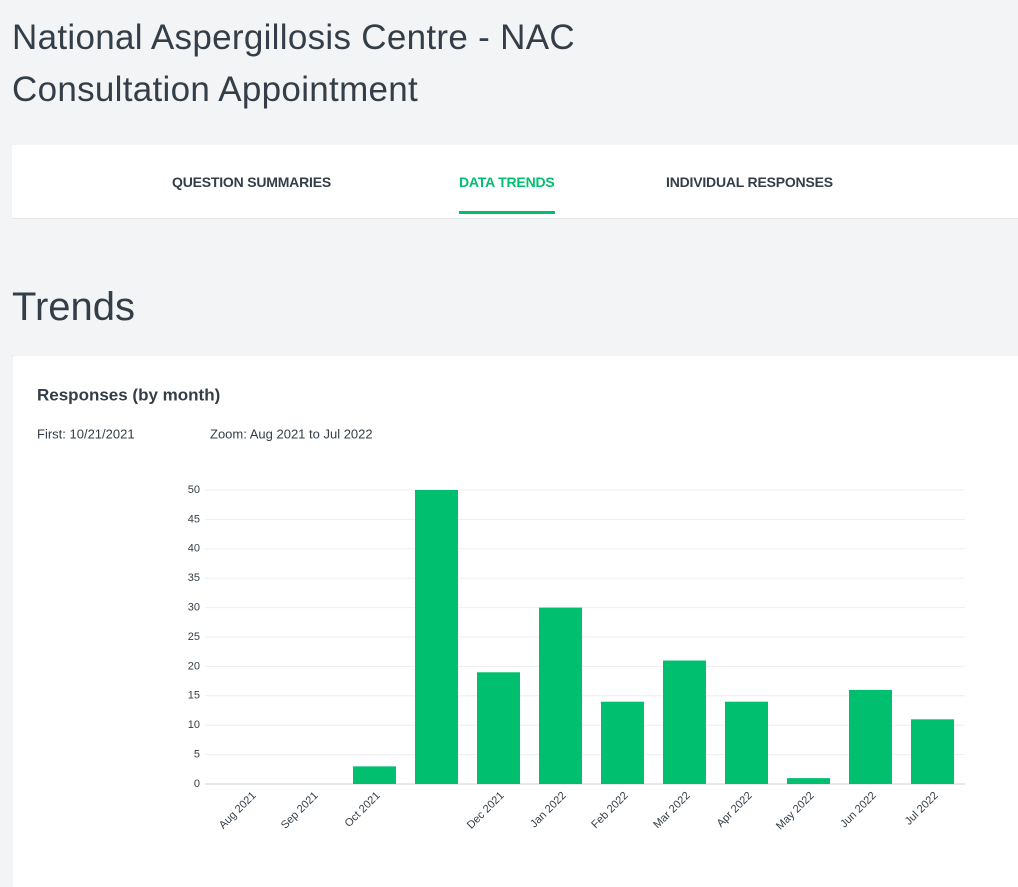  Describe the element at coordinates (194, 608) in the screenshot. I see `y-tick-label: 30` at that location.